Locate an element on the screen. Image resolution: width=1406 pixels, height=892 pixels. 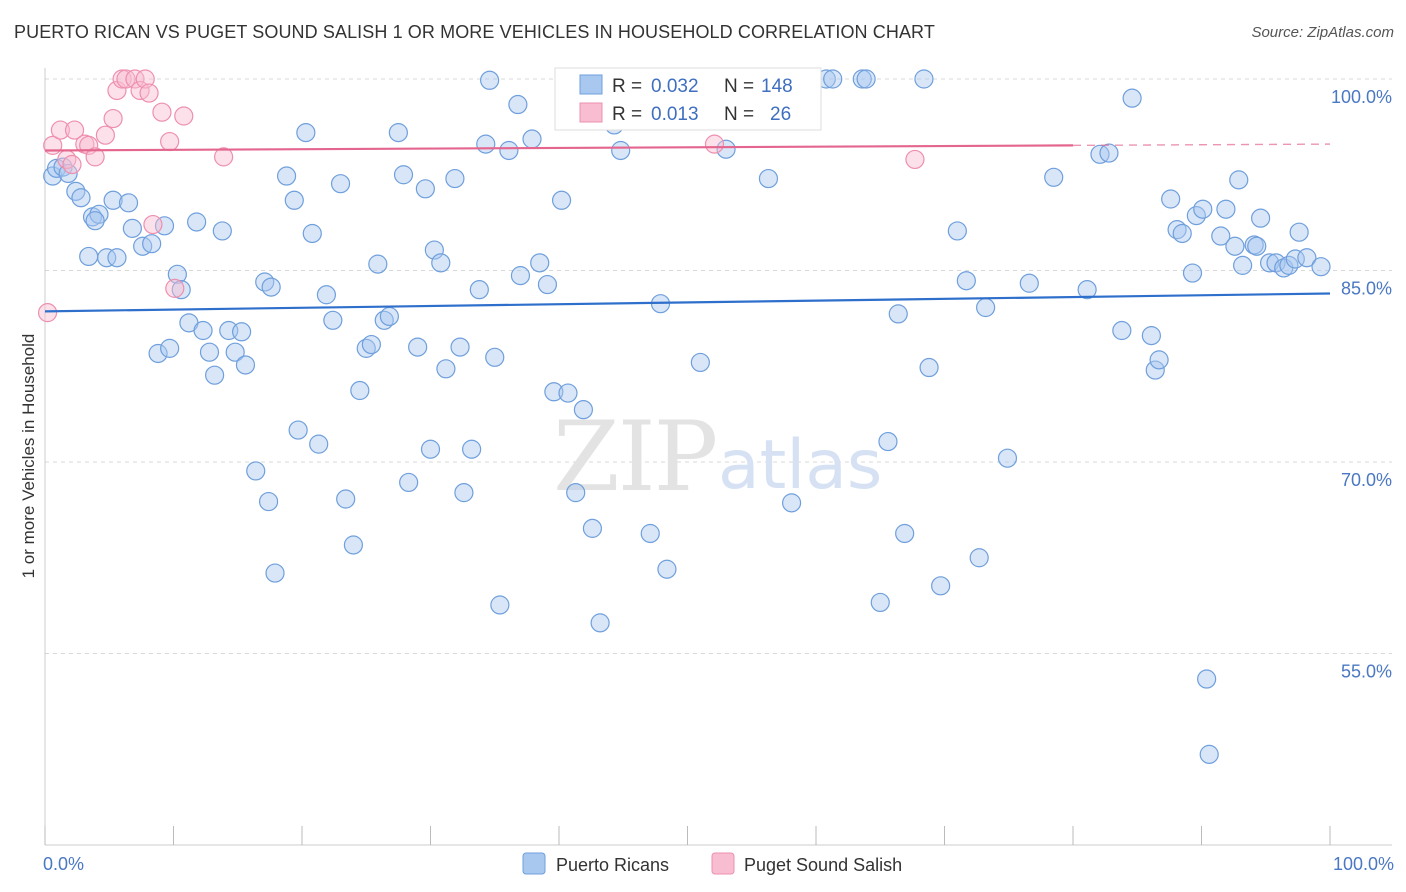
stats-r-label-2: R = is located at coordinates (627, 114).